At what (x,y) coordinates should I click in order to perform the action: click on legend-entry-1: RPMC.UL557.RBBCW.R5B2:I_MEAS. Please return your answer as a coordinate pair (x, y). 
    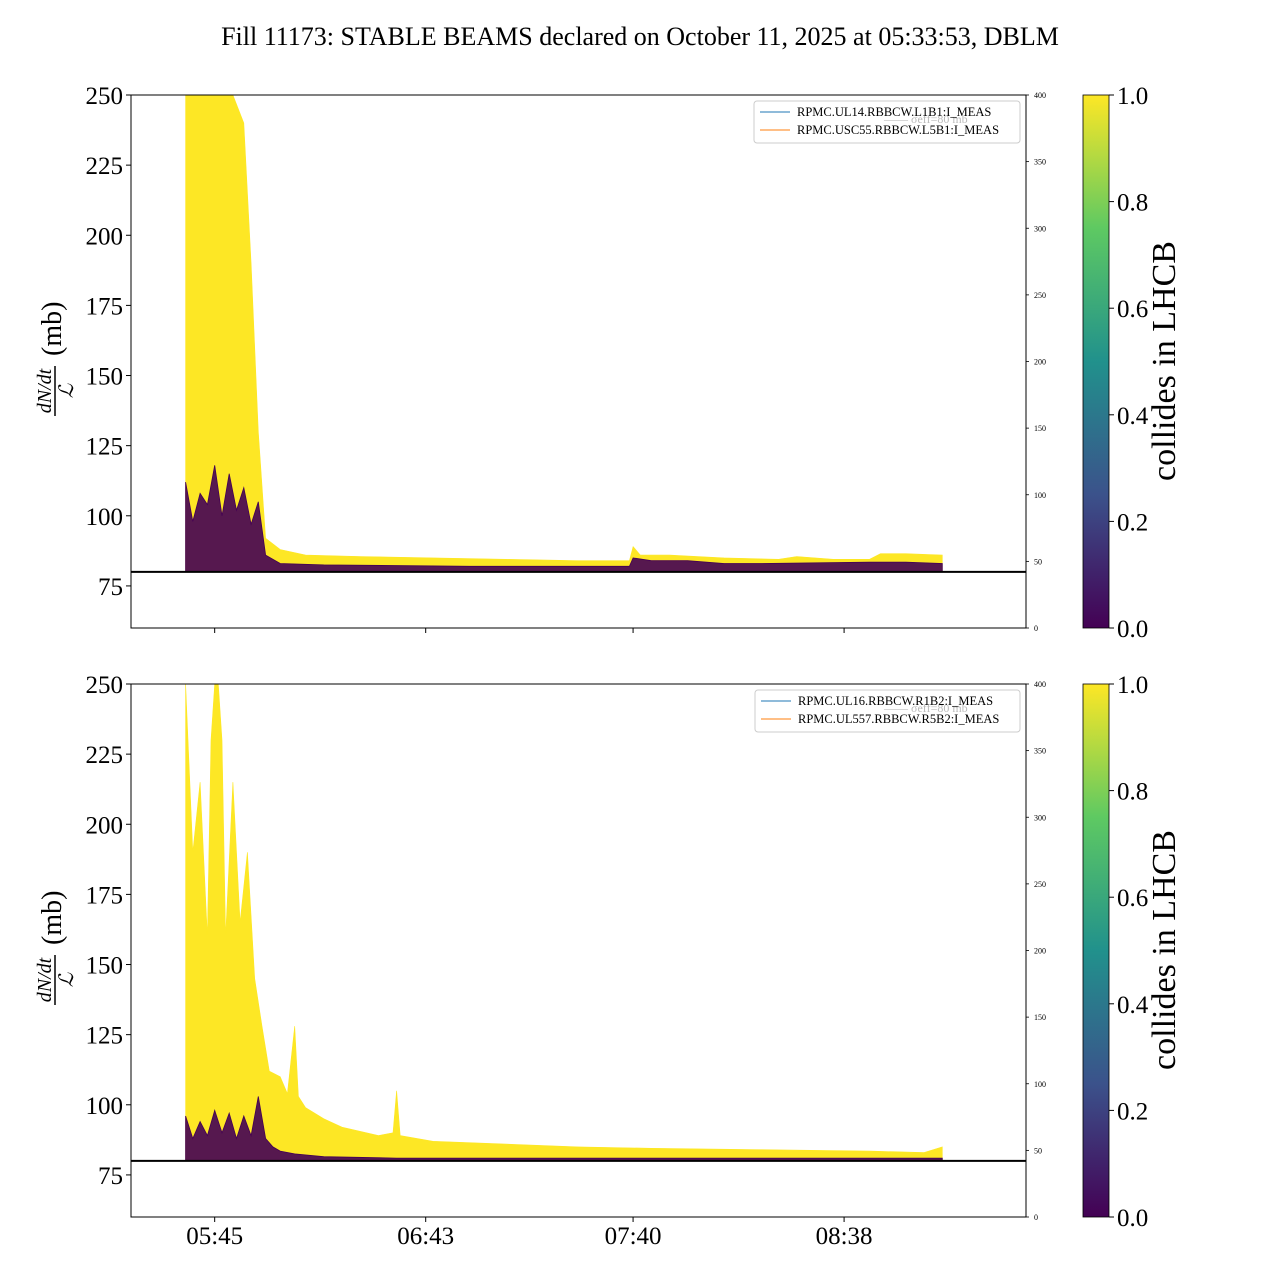
    Looking at the image, I should click on (898, 719).